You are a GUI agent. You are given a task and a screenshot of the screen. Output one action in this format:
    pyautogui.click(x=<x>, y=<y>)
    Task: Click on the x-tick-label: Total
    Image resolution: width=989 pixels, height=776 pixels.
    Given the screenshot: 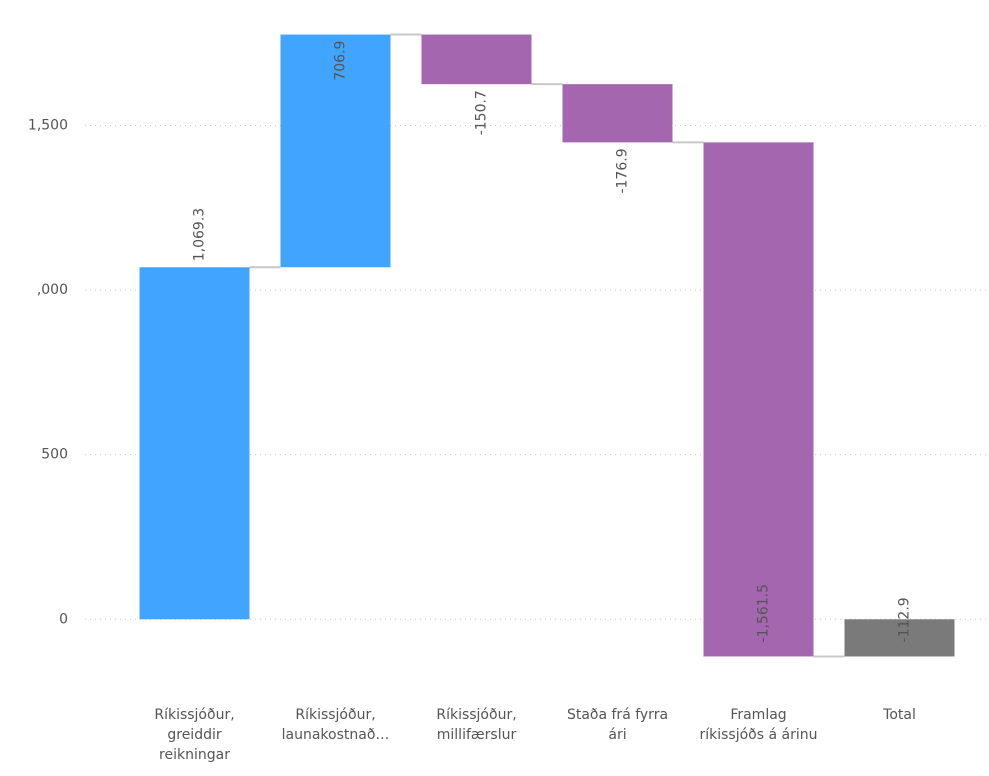 What is the action you would take?
    pyautogui.click(x=899, y=715)
    